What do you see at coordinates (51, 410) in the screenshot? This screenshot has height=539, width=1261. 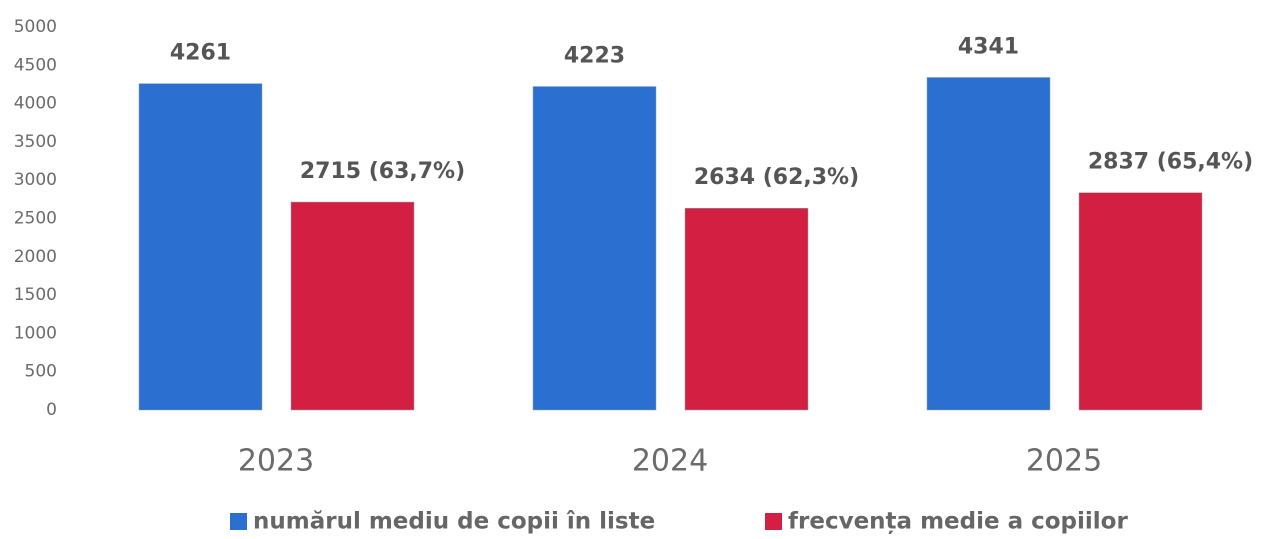 I see `y-tick-label: 0` at bounding box center [51, 410].